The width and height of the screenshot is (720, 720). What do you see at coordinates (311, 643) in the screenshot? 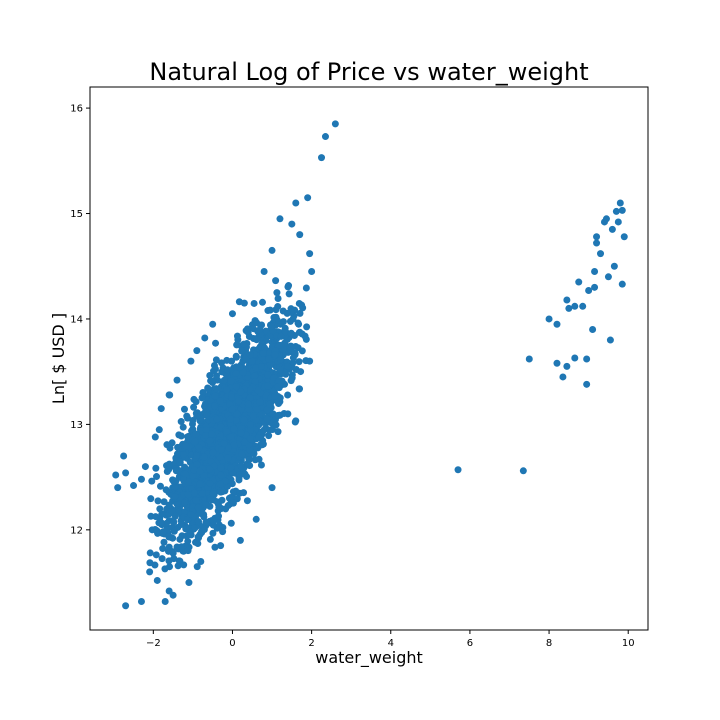
I see `x-tick-label: 2` at bounding box center [311, 643].